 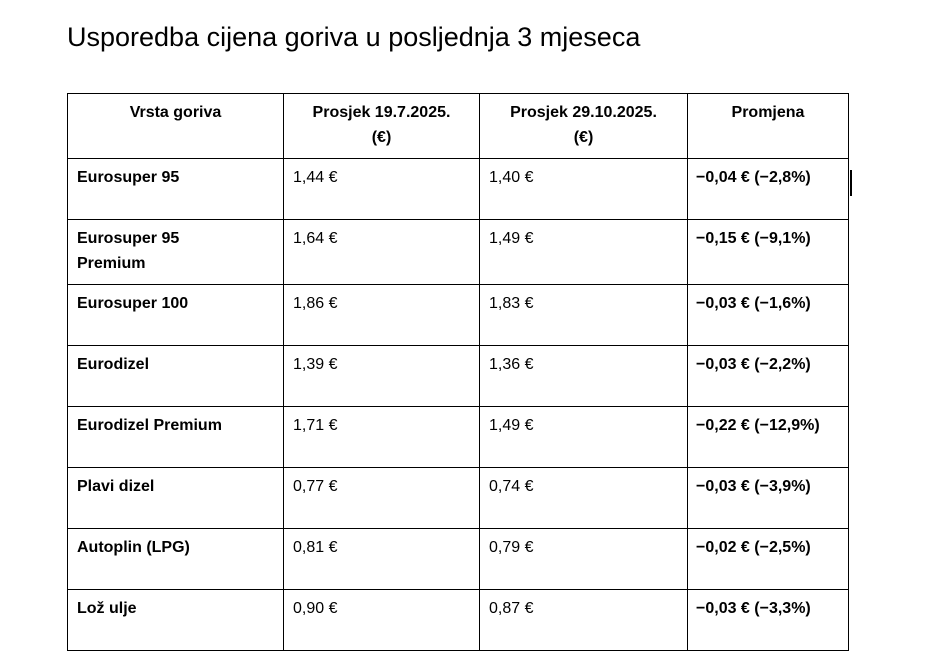 What do you see at coordinates (851, 183) in the screenshot?
I see `text-cursor` at bounding box center [851, 183].